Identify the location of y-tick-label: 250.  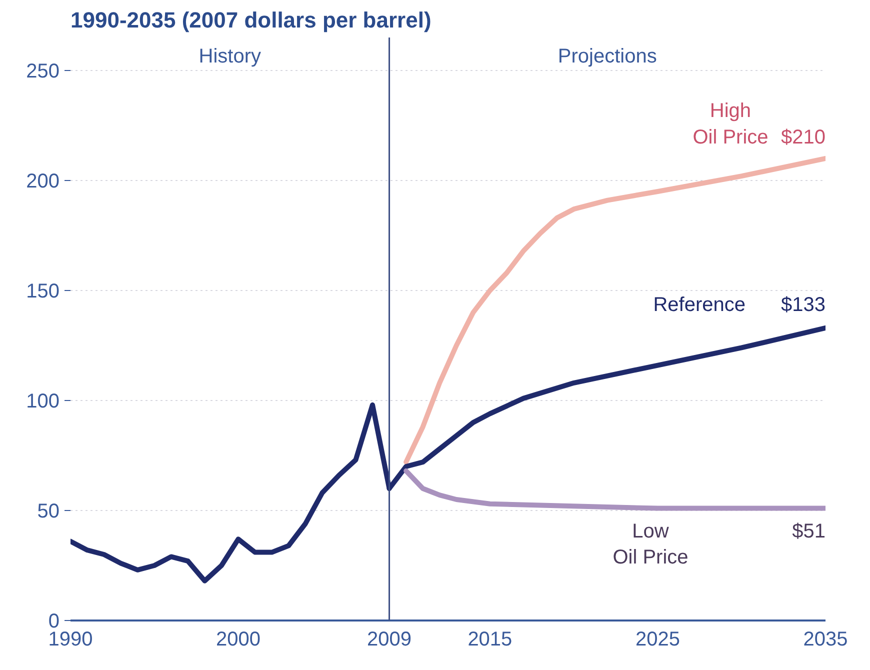
(43, 71).